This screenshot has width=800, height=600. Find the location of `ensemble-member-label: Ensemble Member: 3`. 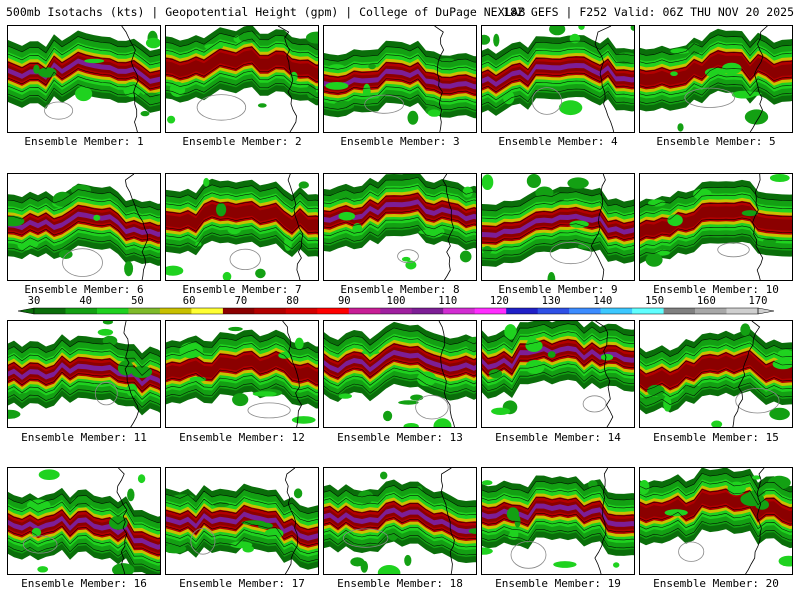

ensemble-member-label: Ensemble Member: 3 is located at coordinates (400, 141).